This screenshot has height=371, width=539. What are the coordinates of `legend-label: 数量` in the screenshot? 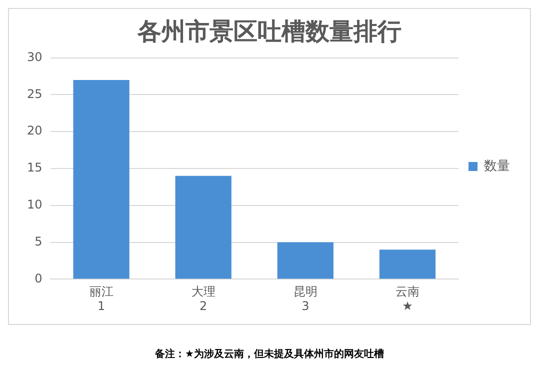 It's located at (497, 166).